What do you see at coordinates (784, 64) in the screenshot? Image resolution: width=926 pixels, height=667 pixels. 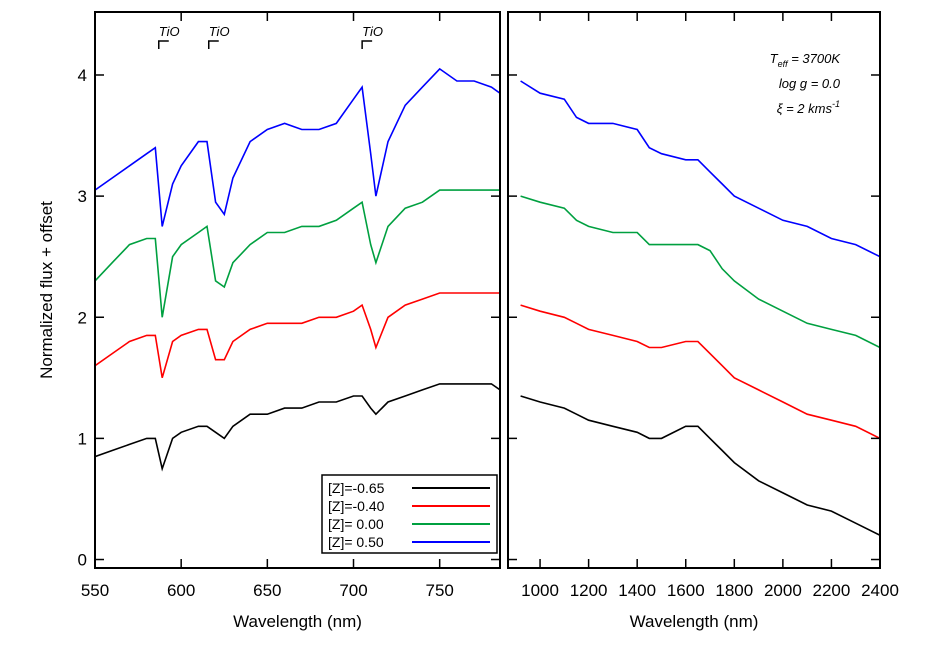 I see `param-sub: eff` at bounding box center [784, 64].